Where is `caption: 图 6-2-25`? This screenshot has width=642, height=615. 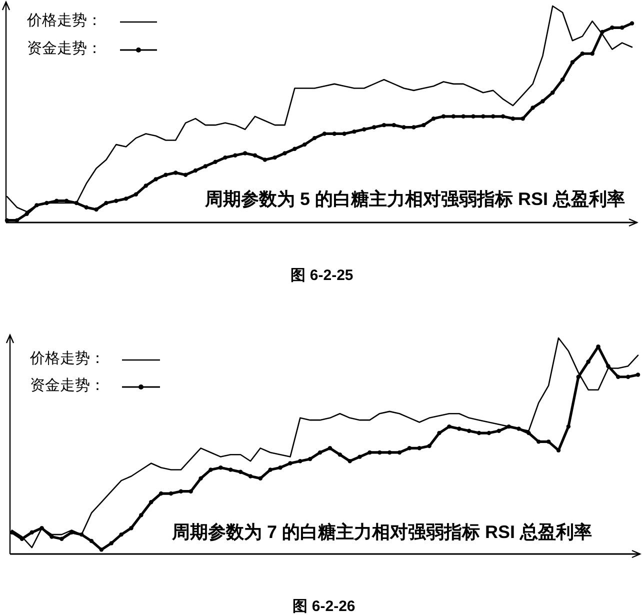
caption: 图 6-2-25 is located at coordinates (322, 275).